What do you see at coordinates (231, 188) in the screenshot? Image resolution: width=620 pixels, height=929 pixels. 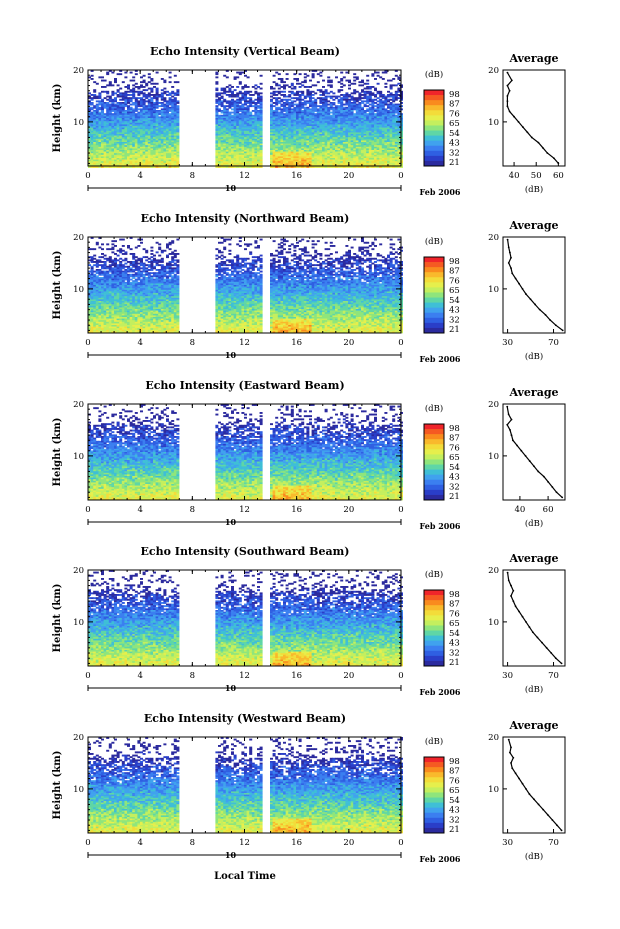 I see `day-label: 10` at bounding box center [231, 188].